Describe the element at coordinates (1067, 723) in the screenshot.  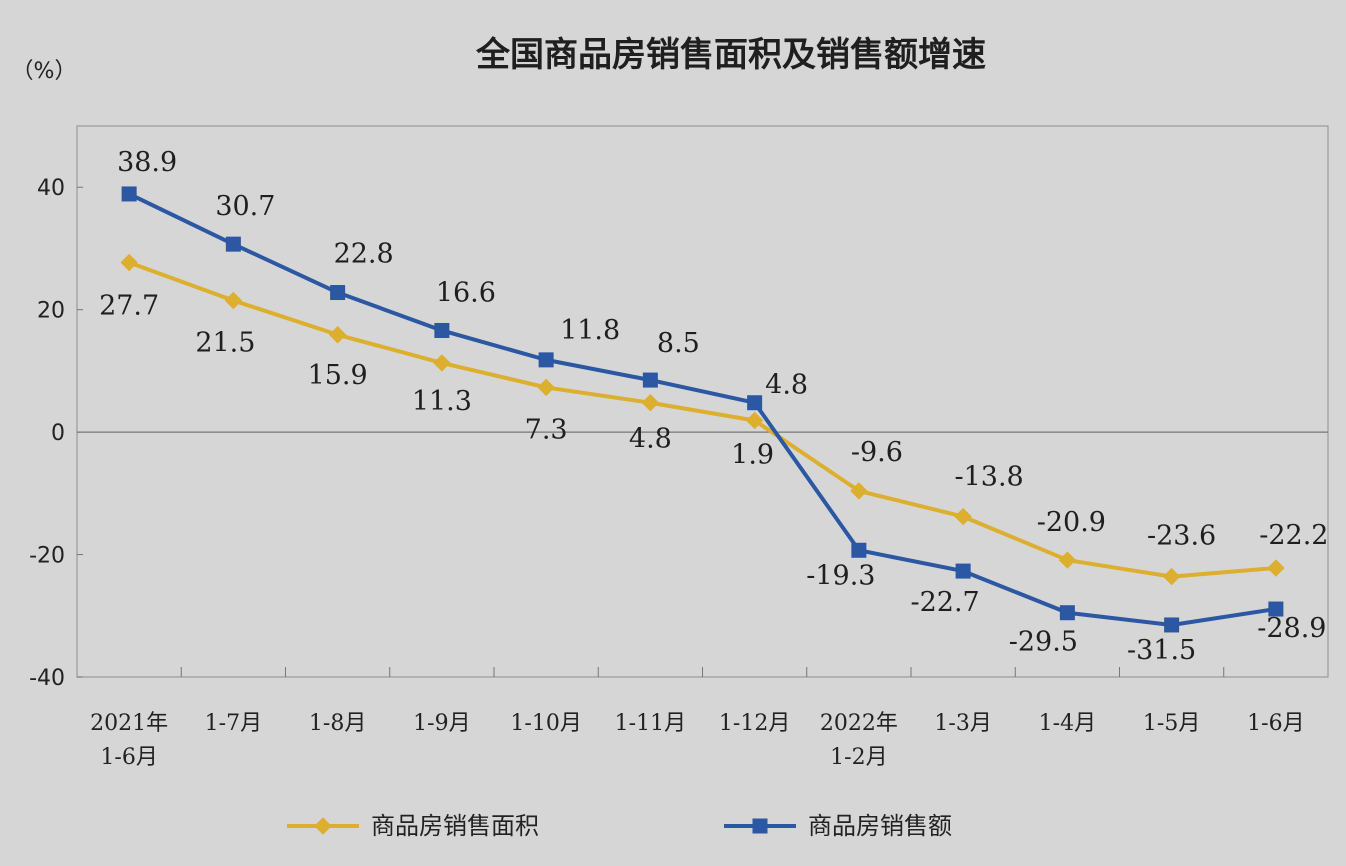
I see `x-tick-label: 1-4月` at that location.